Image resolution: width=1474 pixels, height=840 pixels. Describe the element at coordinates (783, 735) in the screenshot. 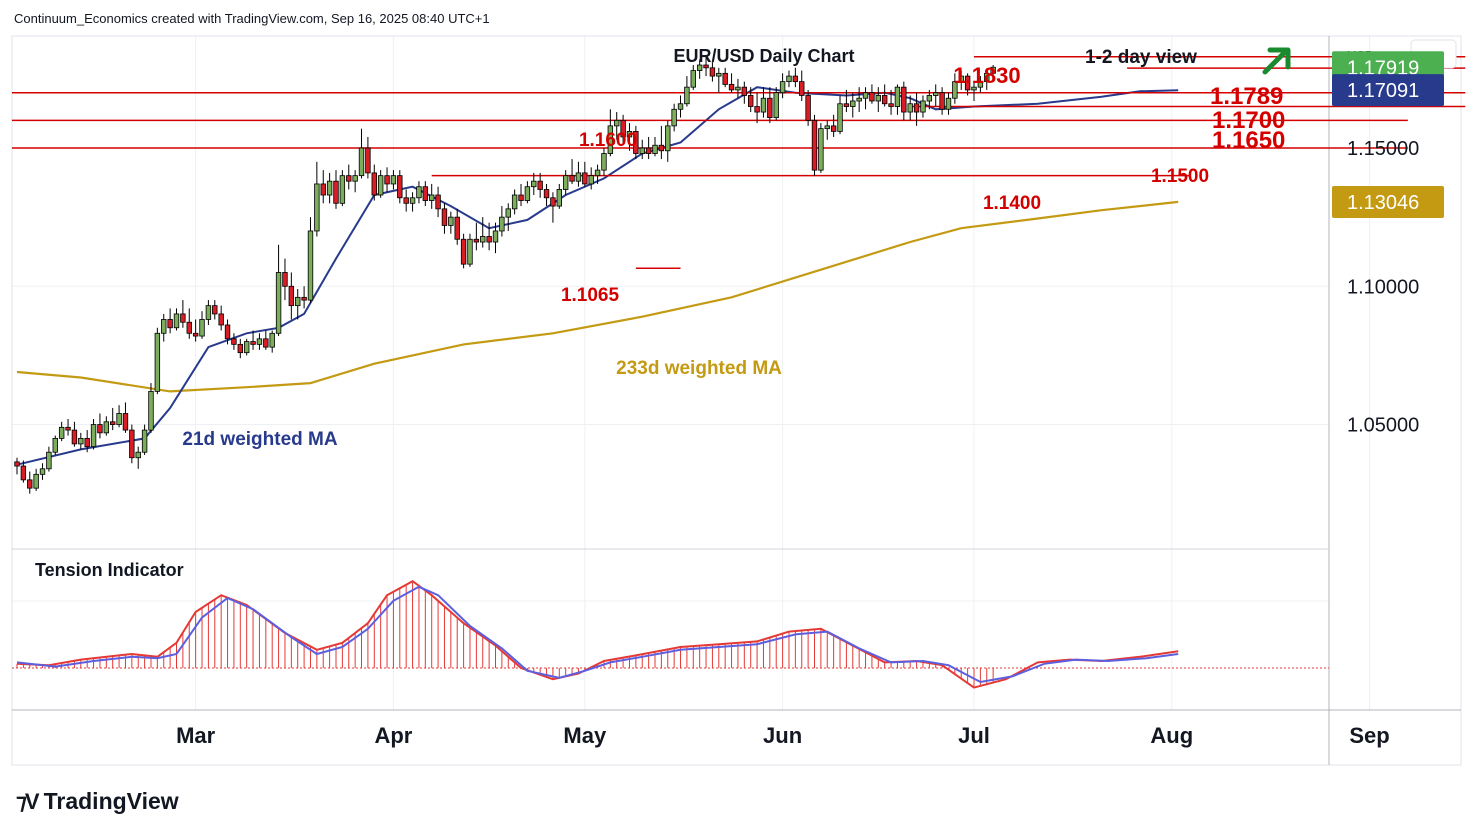

I see `time-axis: MarAprMayJunJulAugSepOct` at that location.